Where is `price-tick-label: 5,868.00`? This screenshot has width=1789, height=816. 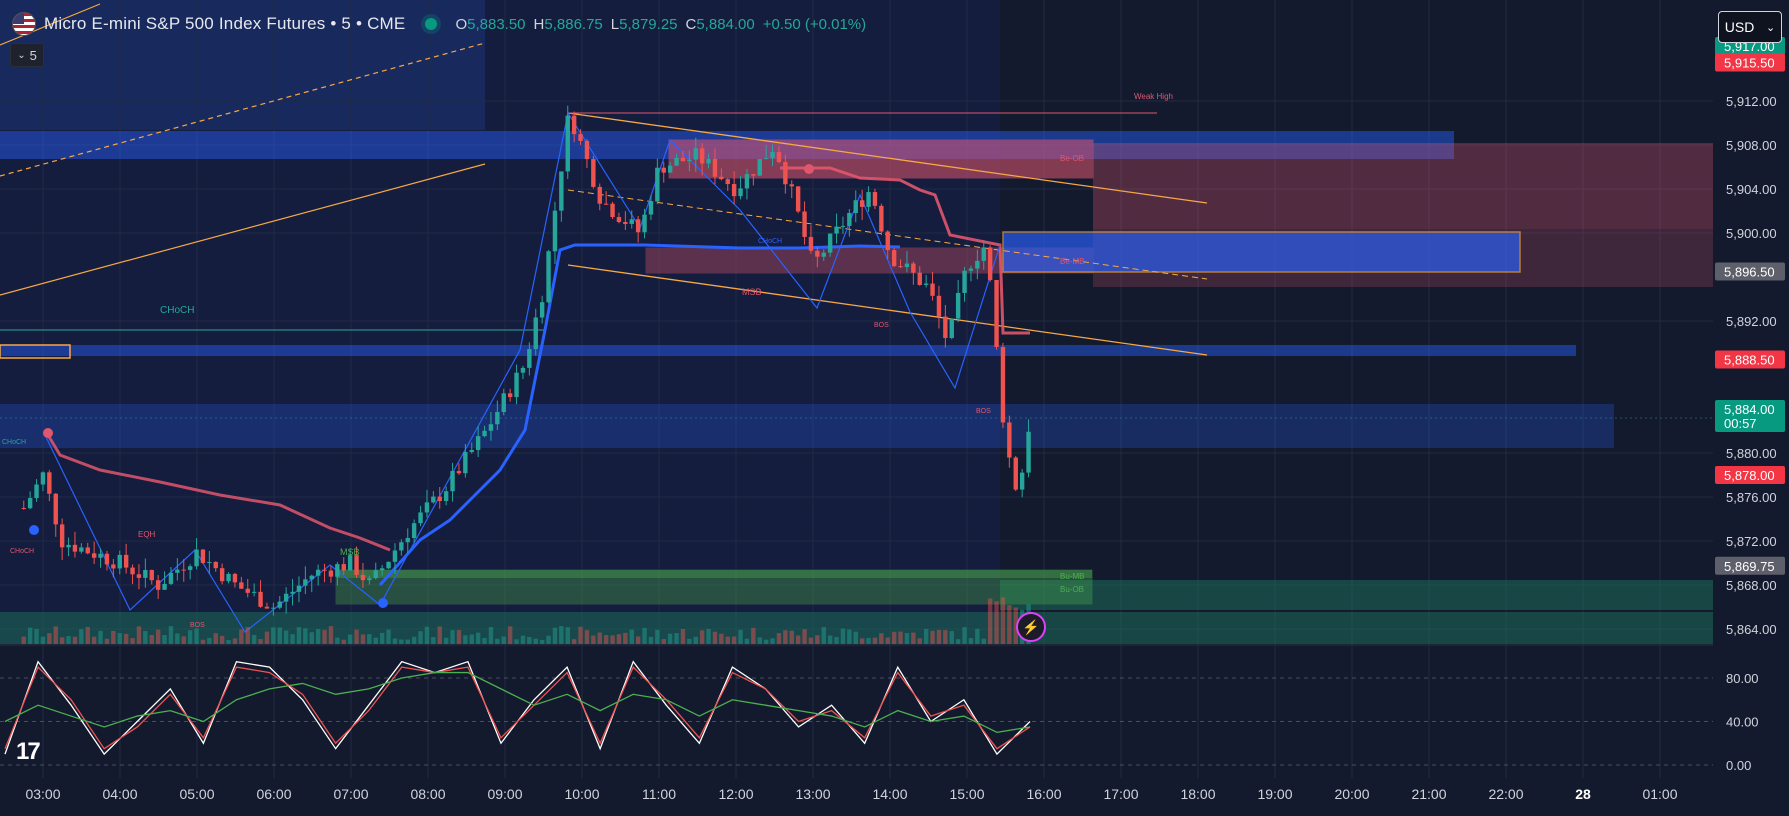 price-tick-label: 5,868.00 is located at coordinates (1751, 585).